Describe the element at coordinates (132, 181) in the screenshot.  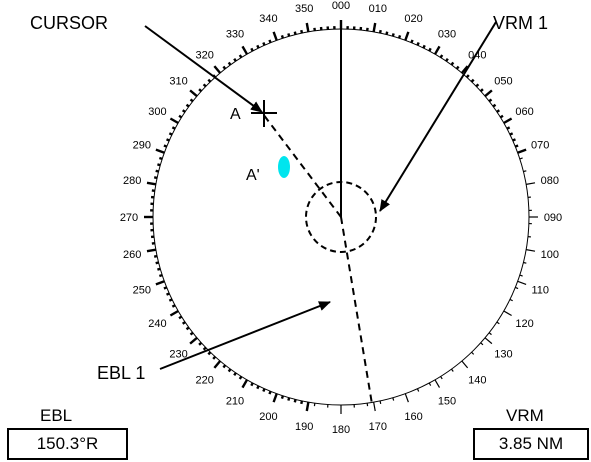
I see `bearing-label: 280` at that location.